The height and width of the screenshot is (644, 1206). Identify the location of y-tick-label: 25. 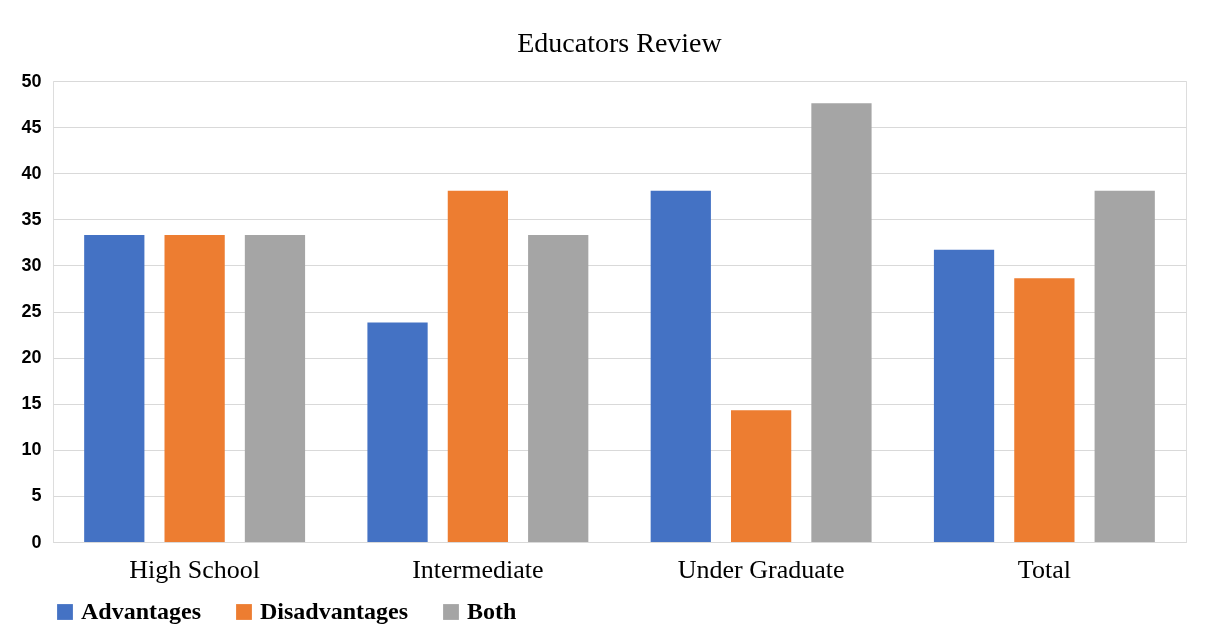
(31, 311).